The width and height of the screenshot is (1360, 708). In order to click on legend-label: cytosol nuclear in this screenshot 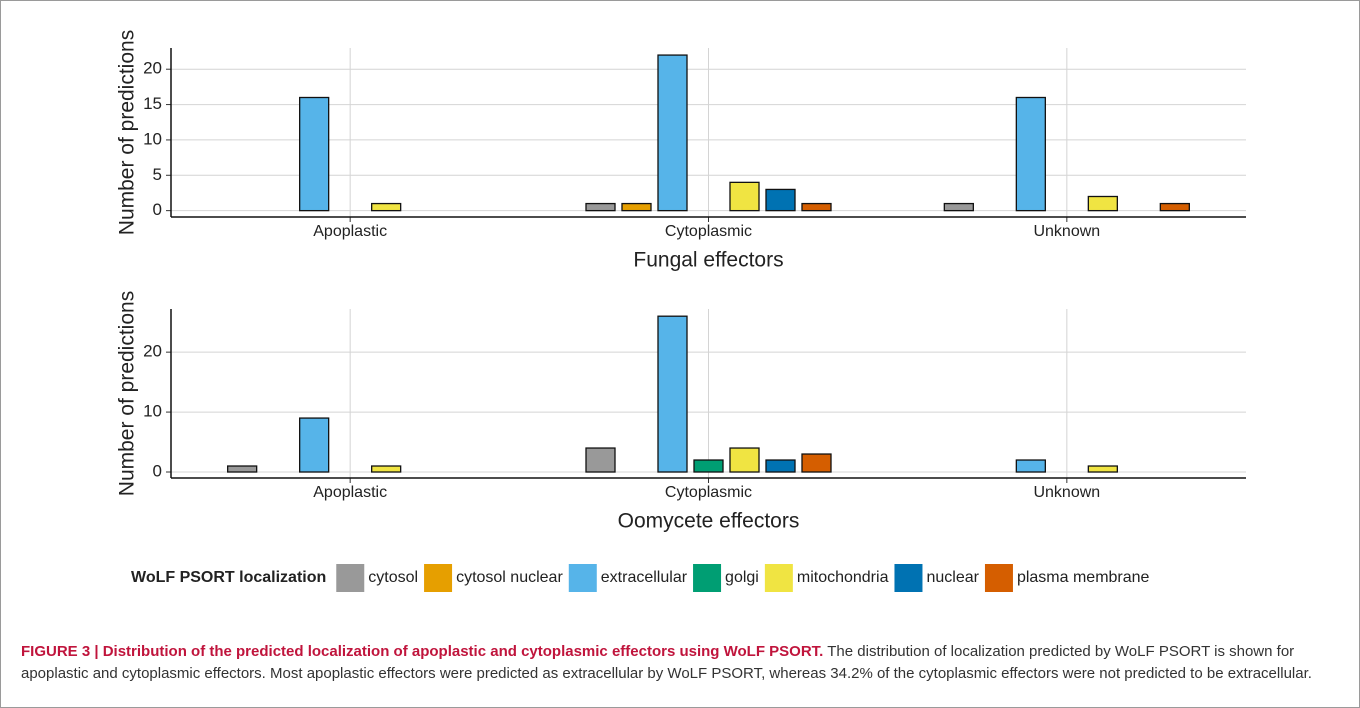, I will do `click(509, 577)`.